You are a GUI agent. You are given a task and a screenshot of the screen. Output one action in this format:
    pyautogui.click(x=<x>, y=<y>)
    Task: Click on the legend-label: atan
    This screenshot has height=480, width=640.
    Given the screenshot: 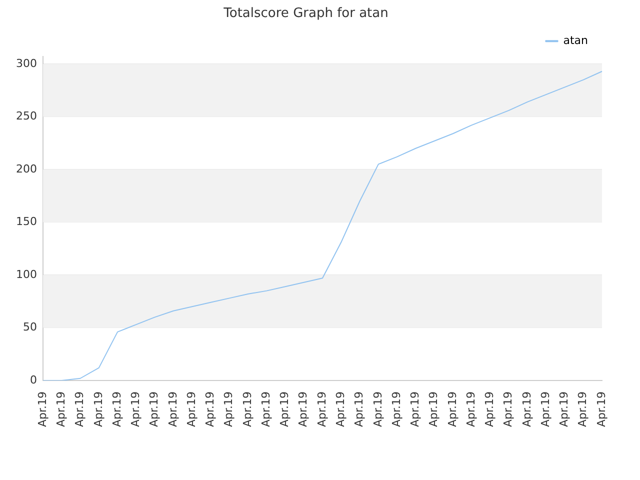 What is the action you would take?
    pyautogui.click(x=575, y=40)
    